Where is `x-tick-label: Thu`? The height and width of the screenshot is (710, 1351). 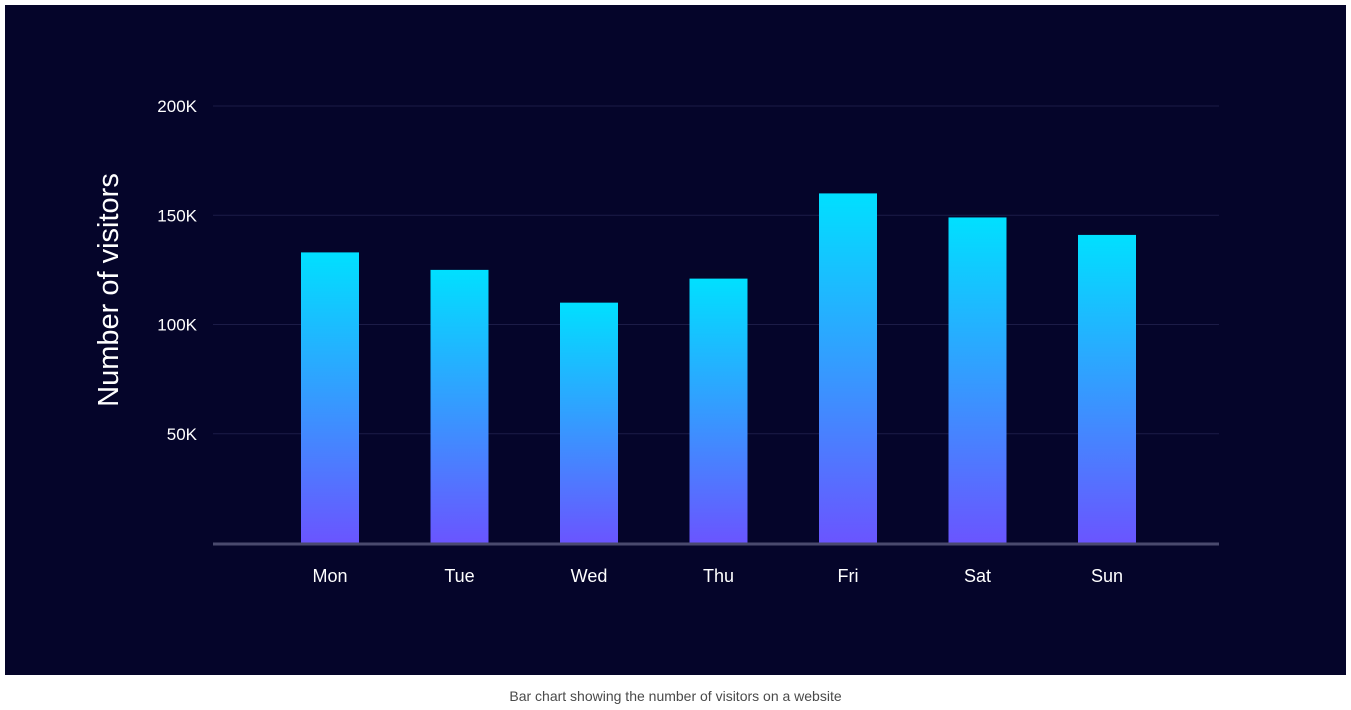
x-tick-label: Thu is located at coordinates (718, 576).